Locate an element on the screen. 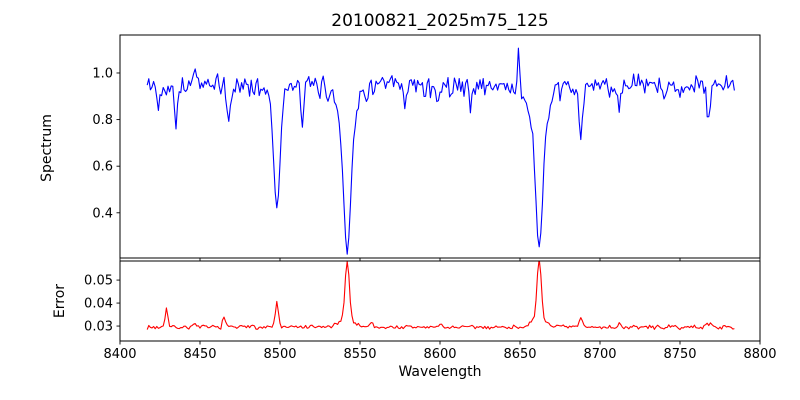 The width and height of the screenshot is (800, 400). x-tick-label: 8600 is located at coordinates (439, 354).